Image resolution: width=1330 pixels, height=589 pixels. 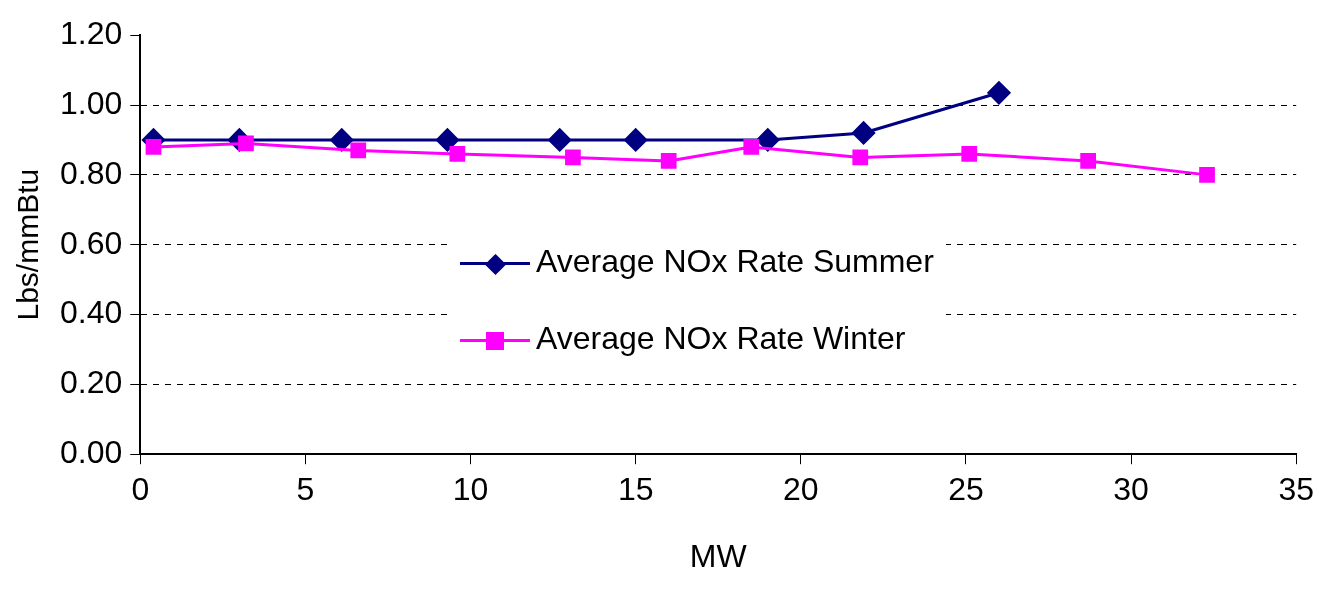 What do you see at coordinates (635, 489) in the screenshot?
I see `x-tick-label: 15` at bounding box center [635, 489].